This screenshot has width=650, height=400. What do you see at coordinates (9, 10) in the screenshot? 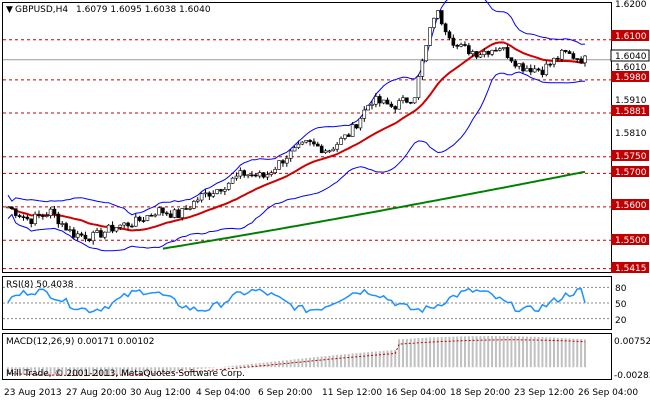
I see `dropdown-arrow-icon: ▼` at bounding box center [9, 10].